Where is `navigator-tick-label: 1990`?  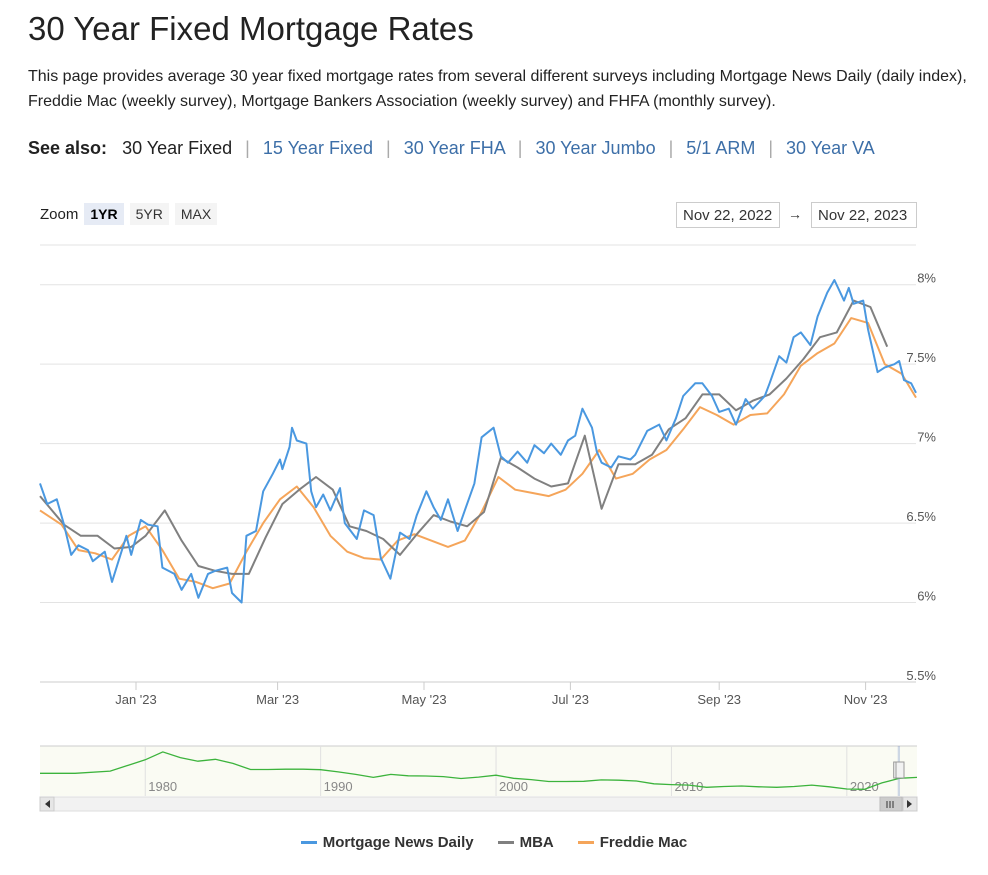 navigator-tick-label: 1990 is located at coordinates (338, 786).